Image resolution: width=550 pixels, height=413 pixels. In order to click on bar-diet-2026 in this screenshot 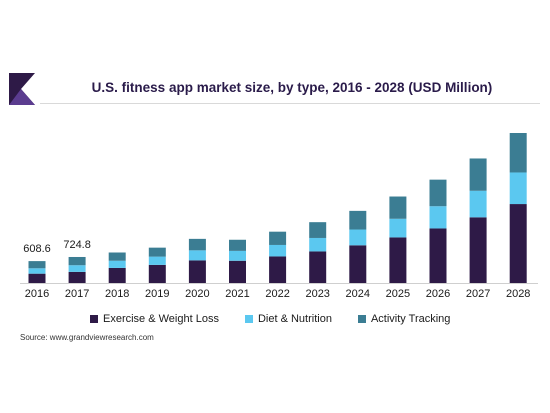, I will do `click(438, 217)`.